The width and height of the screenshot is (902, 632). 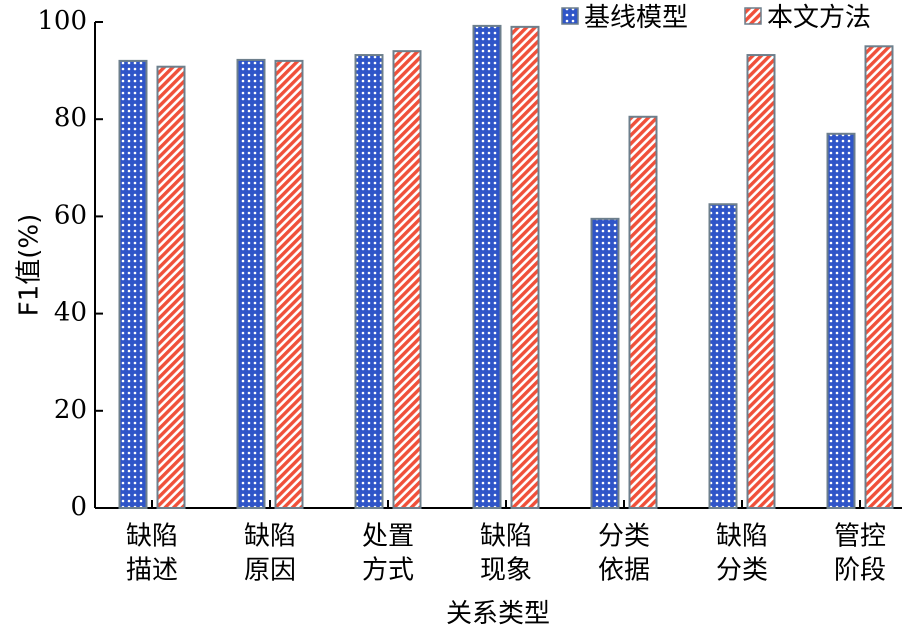 I want to click on category-label: 方式, so click(x=388, y=571).